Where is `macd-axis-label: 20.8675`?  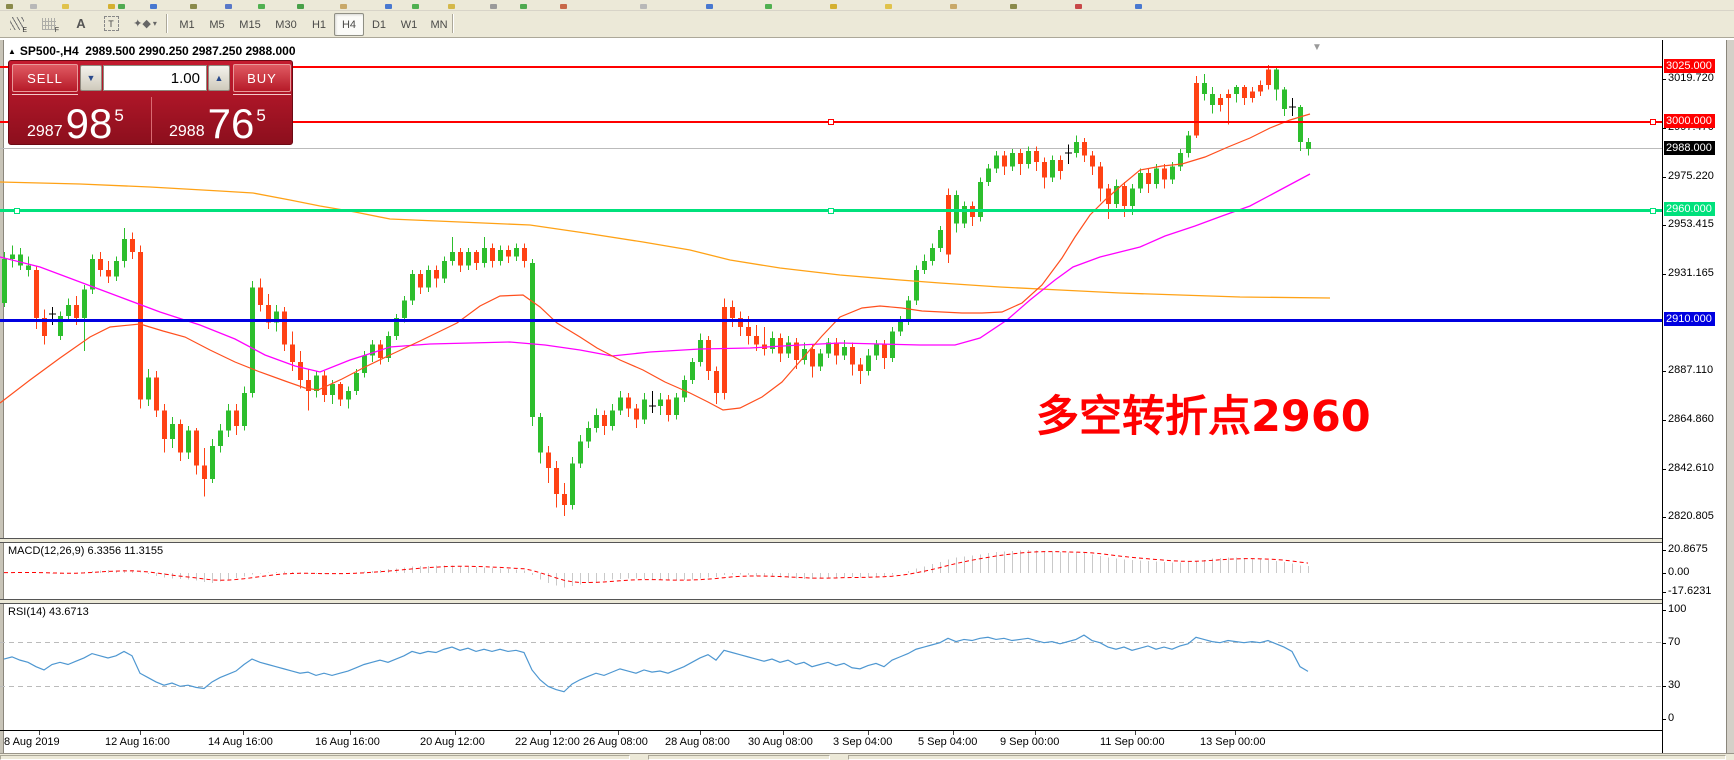
macd-axis-label: 20.8675 is located at coordinates (1688, 549).